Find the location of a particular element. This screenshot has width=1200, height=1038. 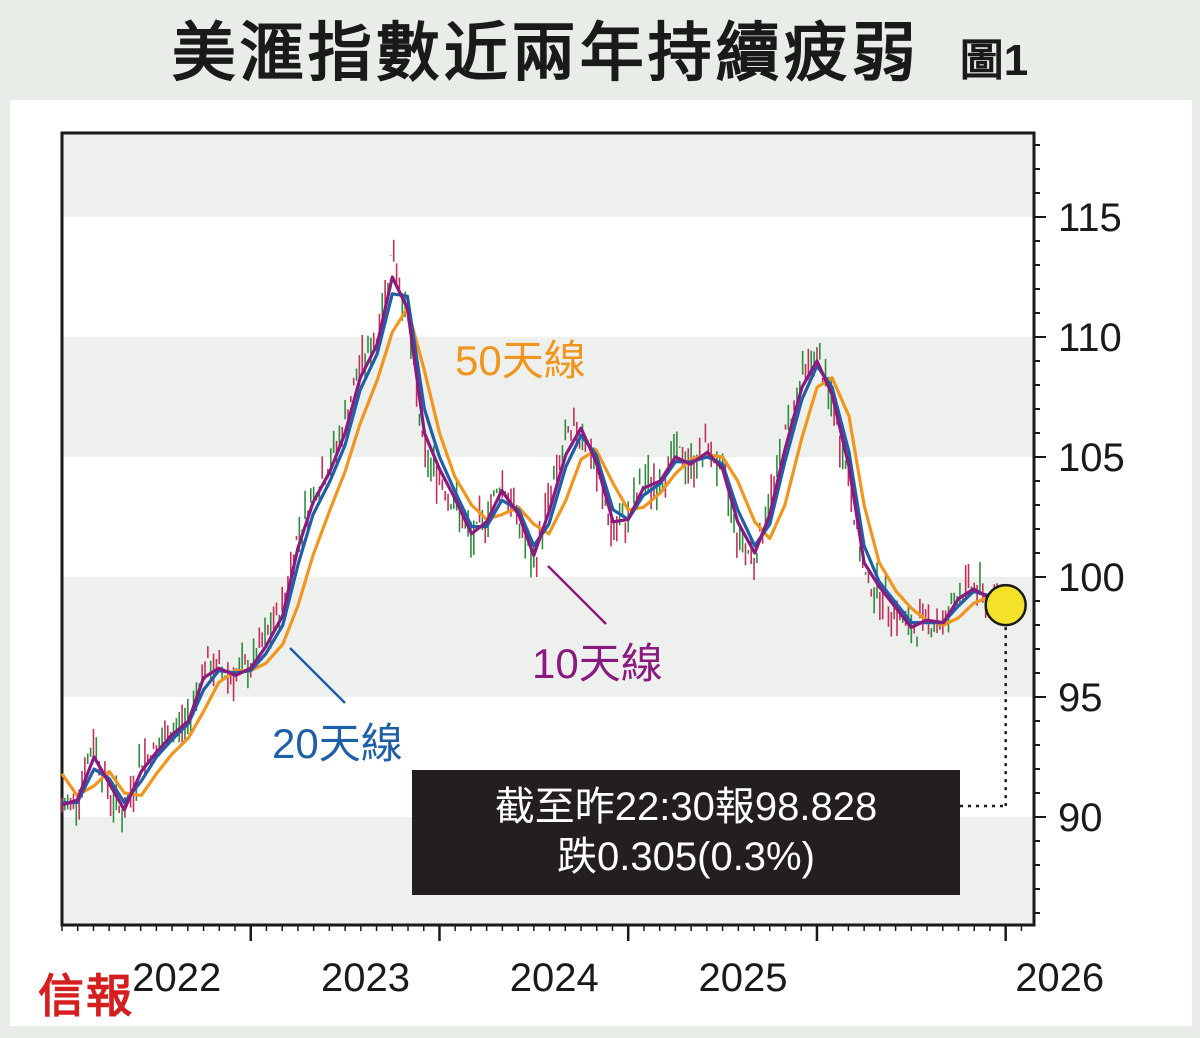

y-axis: 90 95 100 105 110 115 is located at coordinates (1079, 529).